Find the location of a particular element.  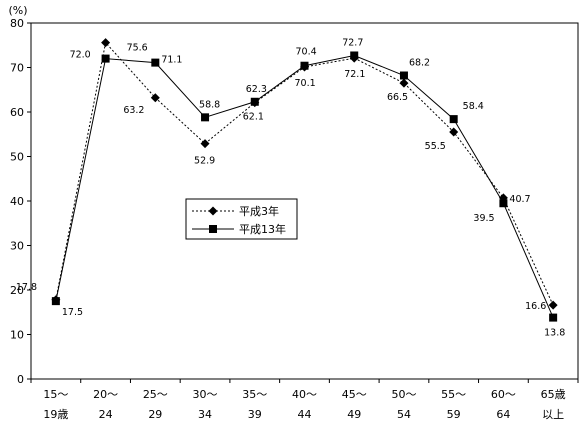

x-tick-label: 49 is located at coordinates (354, 414).